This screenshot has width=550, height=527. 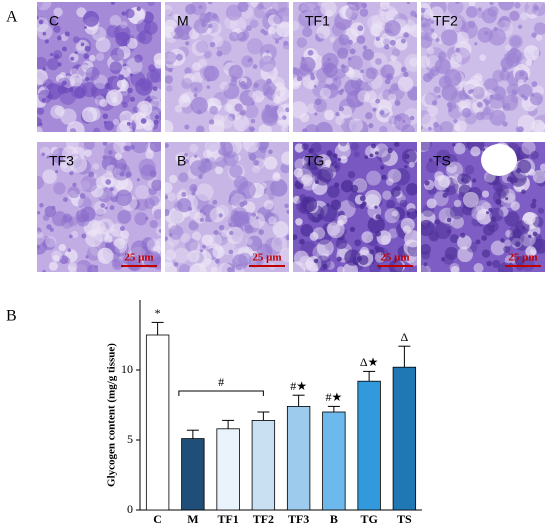 What do you see at coordinates (99, 67) in the screenshot?
I see `micrograph: C` at bounding box center [99, 67].